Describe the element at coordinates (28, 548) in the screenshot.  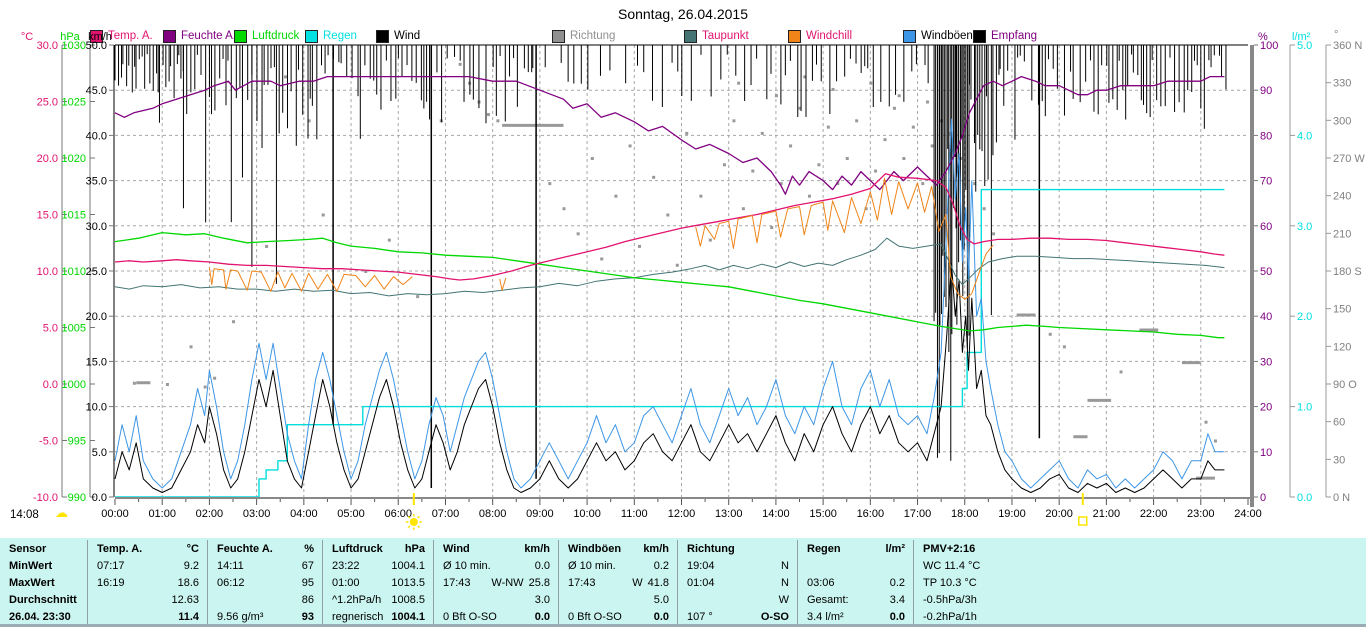
I see `table-row-label: Sensor` at that location.